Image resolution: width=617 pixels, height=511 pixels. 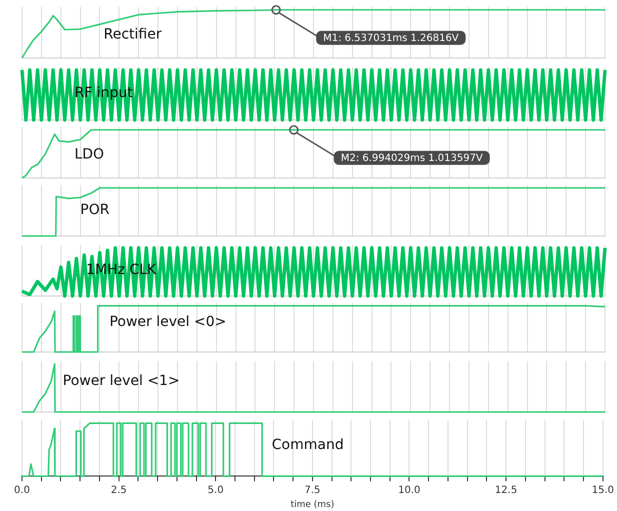 What do you see at coordinates (22, 490) in the screenshot?
I see `x-tick-label: 0.0` at bounding box center [22, 490].